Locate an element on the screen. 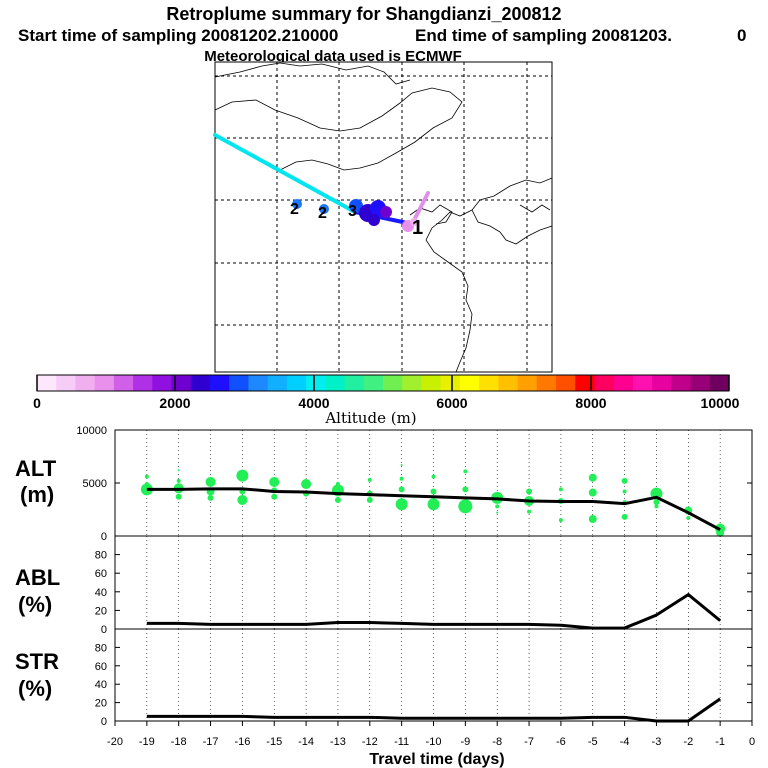  x-tick-label: -7 is located at coordinates (529, 742).